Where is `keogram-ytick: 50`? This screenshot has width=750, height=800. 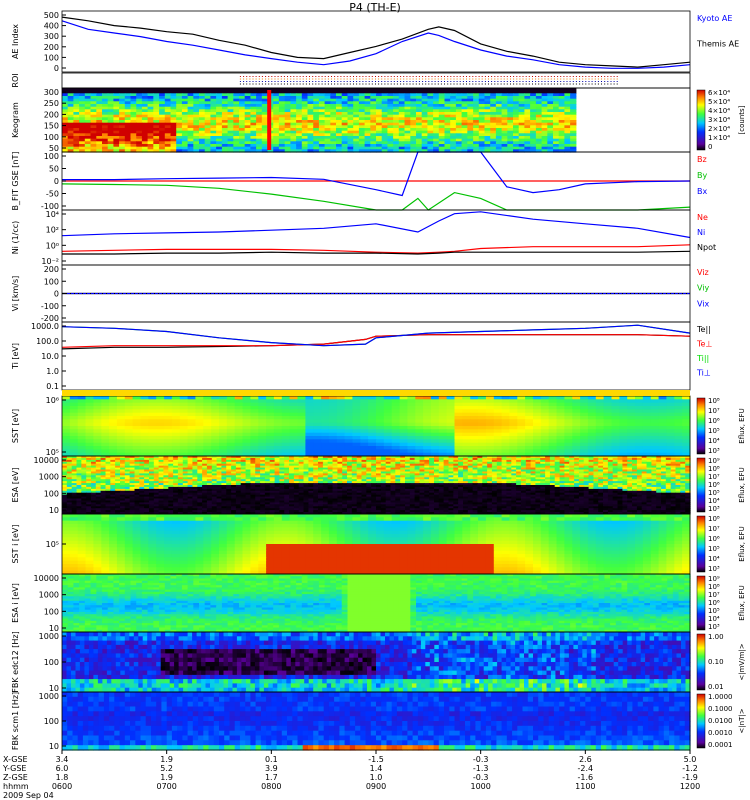 keogram-ytick: 50 is located at coordinates (54, 148).